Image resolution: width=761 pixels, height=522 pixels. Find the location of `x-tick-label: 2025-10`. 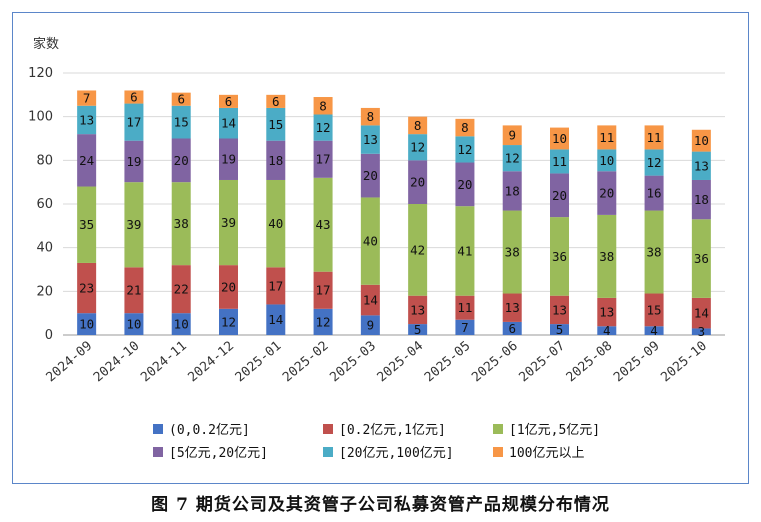

x-tick-label: 2025-10 is located at coordinates (684, 362).